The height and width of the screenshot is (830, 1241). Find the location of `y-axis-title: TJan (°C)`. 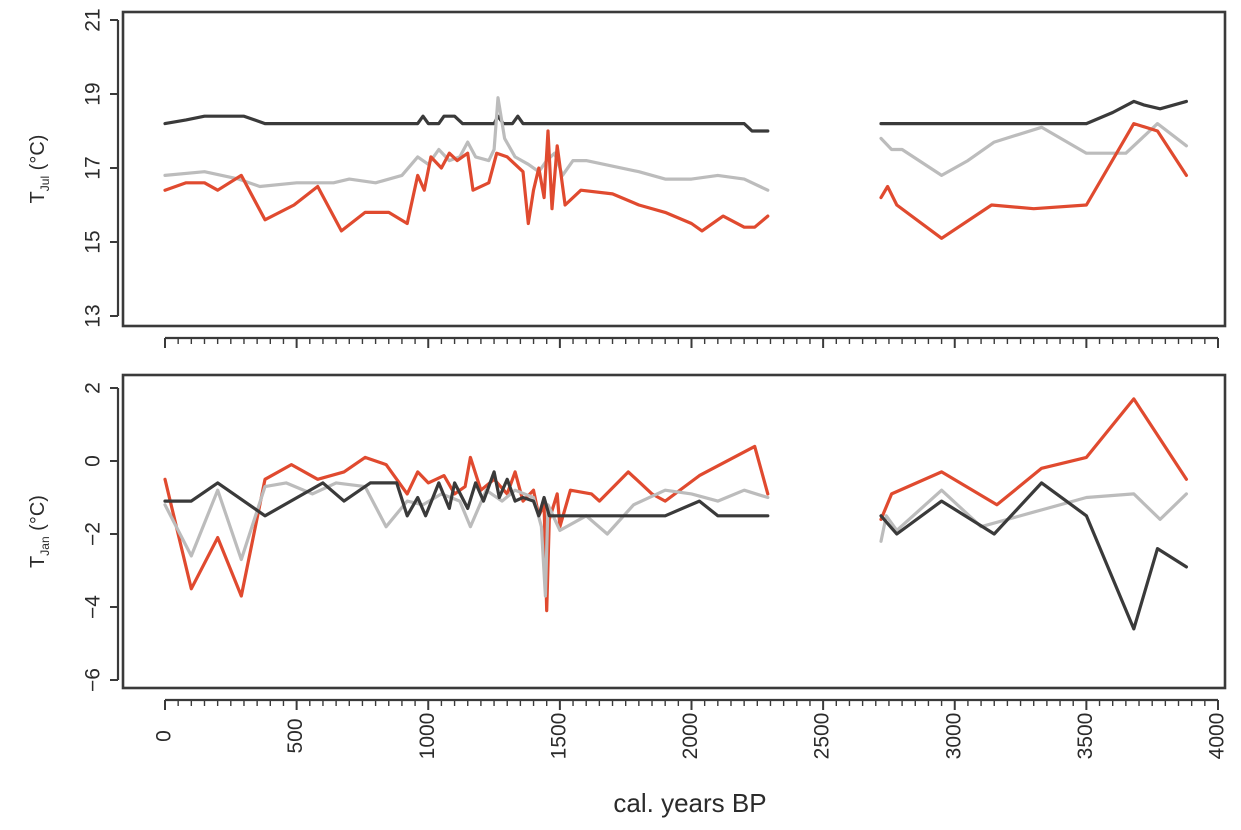

y-axis-title: TJan (°C) is located at coordinates (39, 531).